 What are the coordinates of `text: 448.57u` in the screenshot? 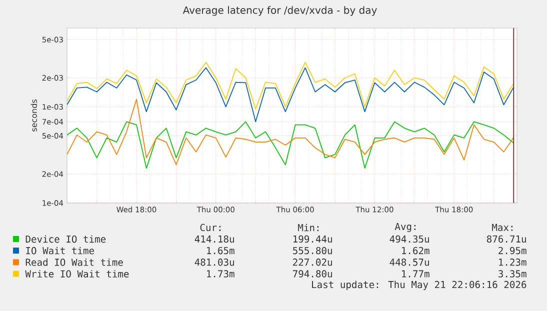 It's located at (409, 262).